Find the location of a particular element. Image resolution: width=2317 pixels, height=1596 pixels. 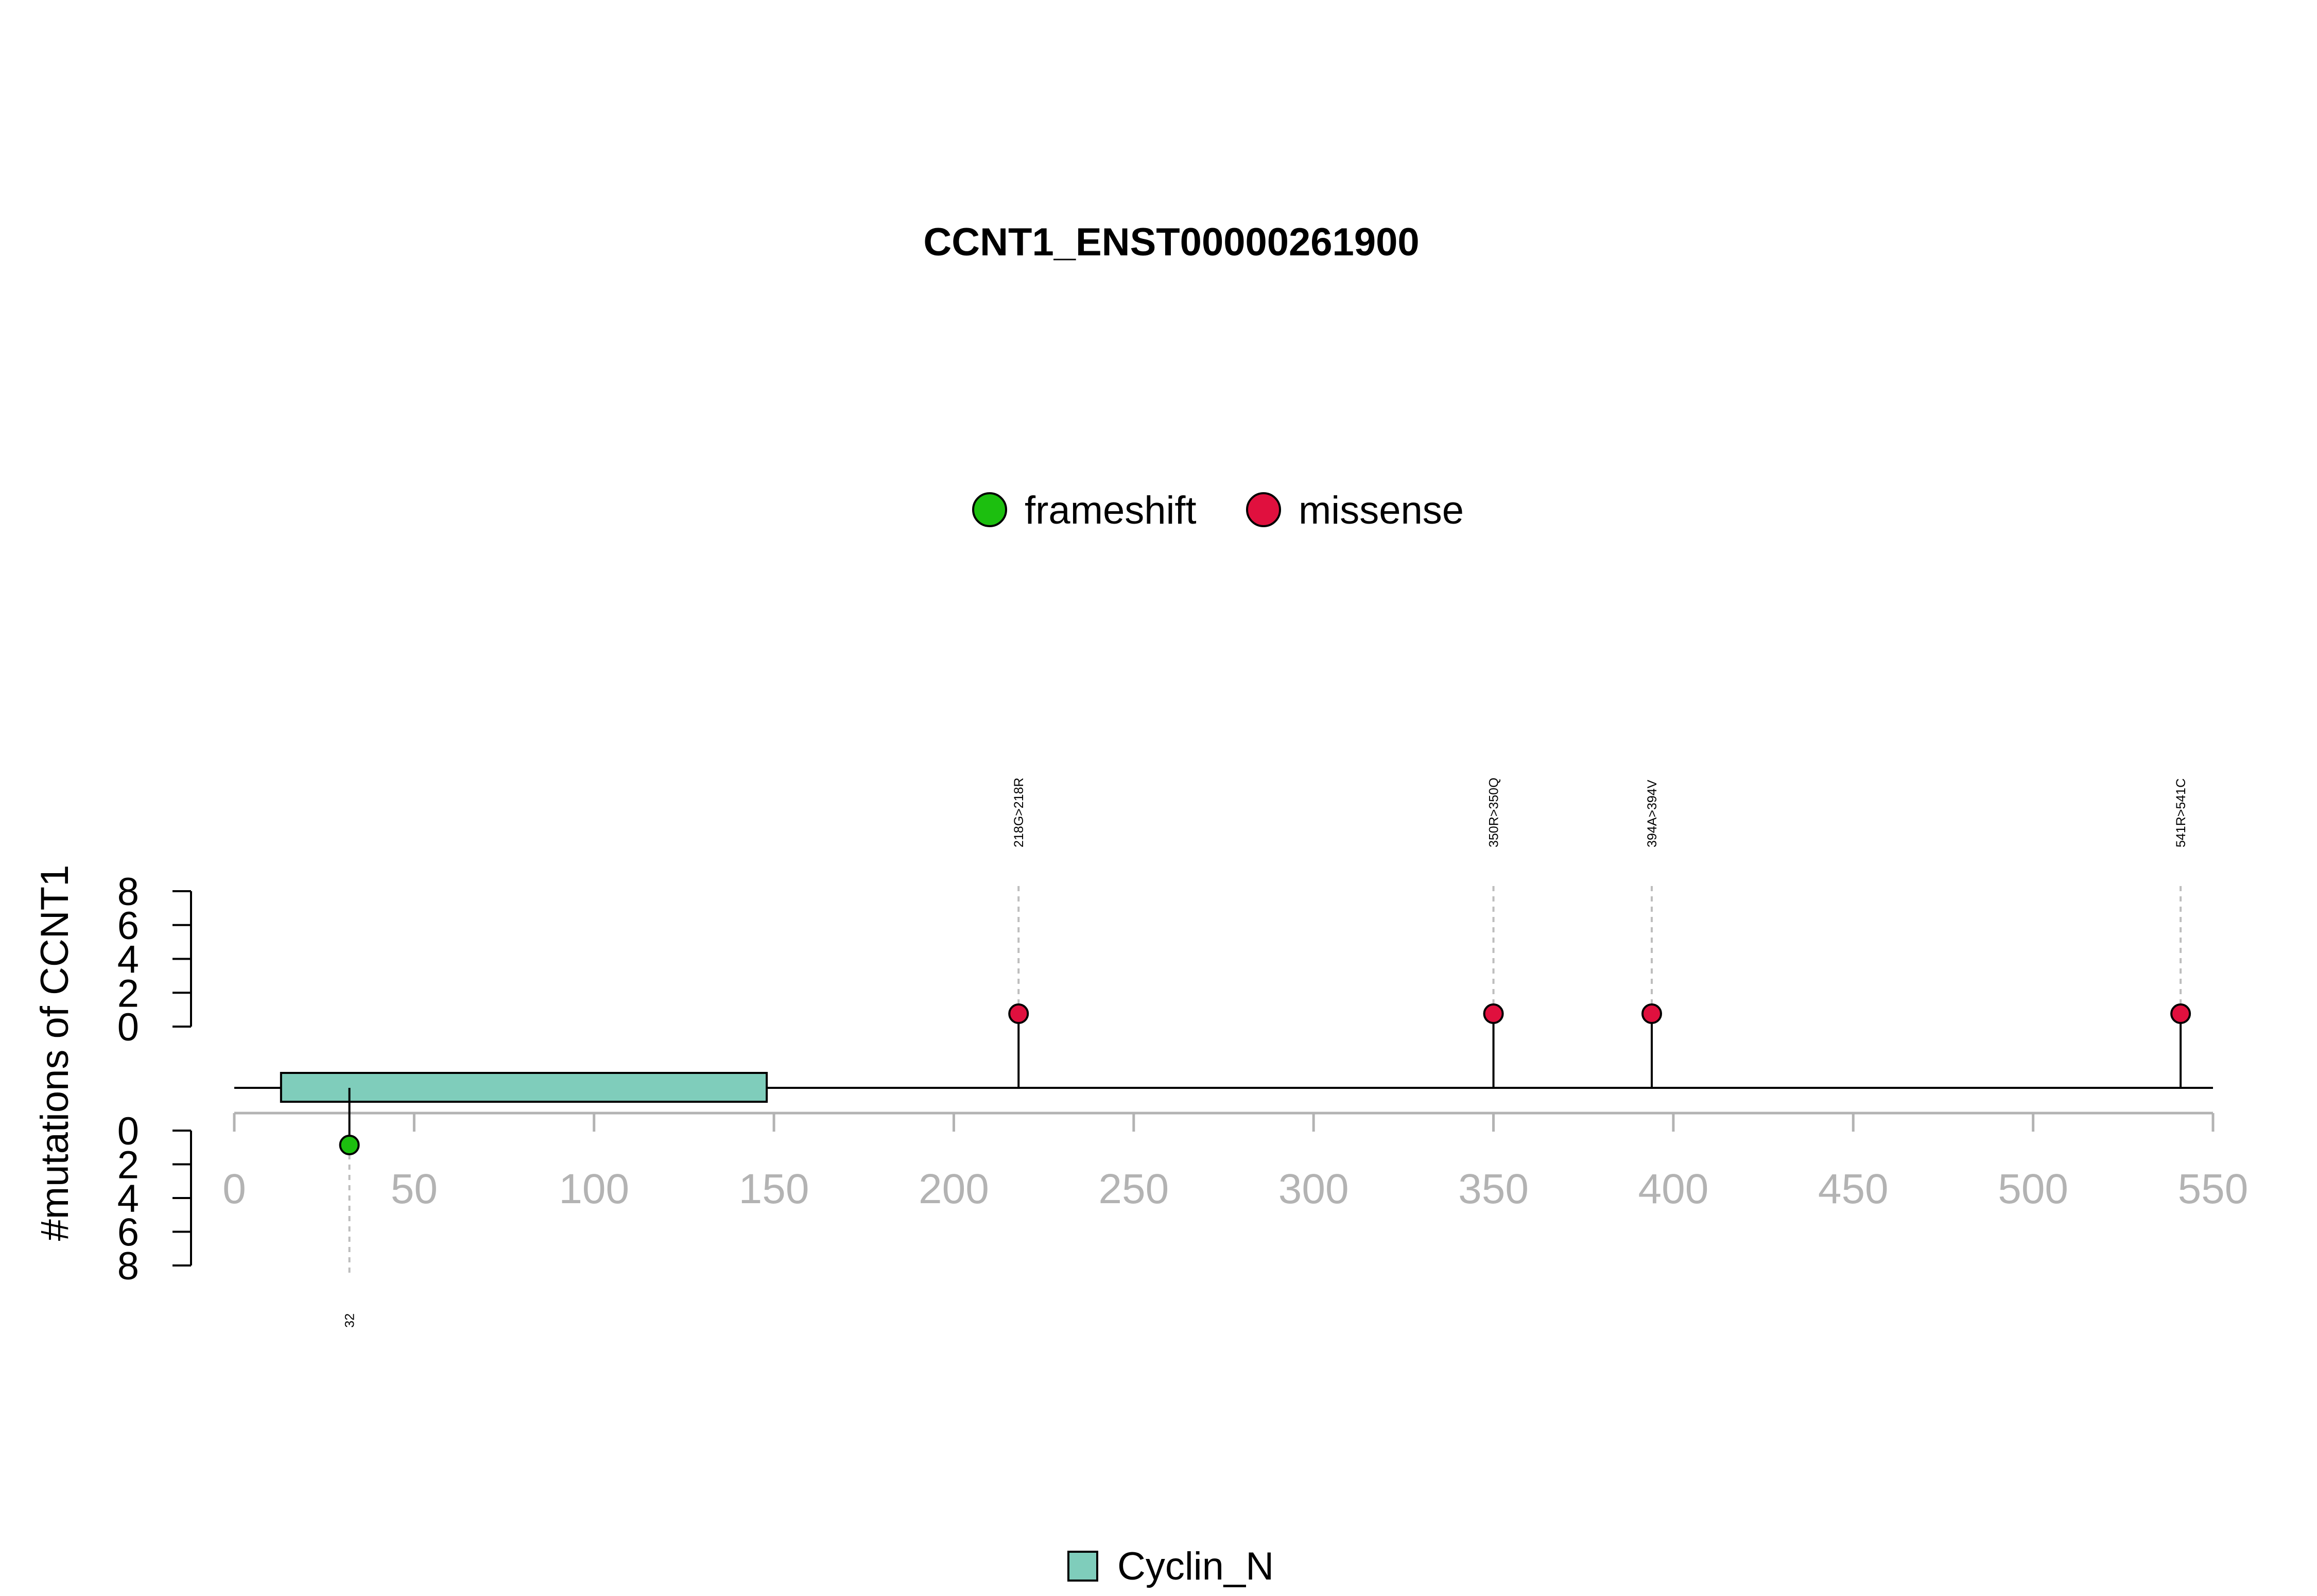

x-tick-label-550: 550 is located at coordinates (2213, 1189).